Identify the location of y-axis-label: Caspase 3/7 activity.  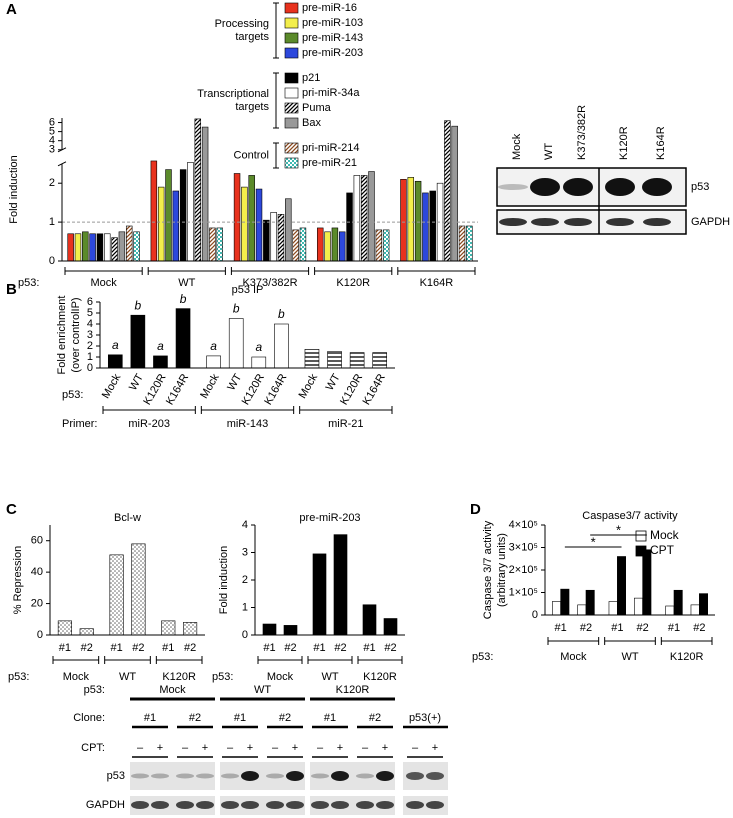
(488, 569).